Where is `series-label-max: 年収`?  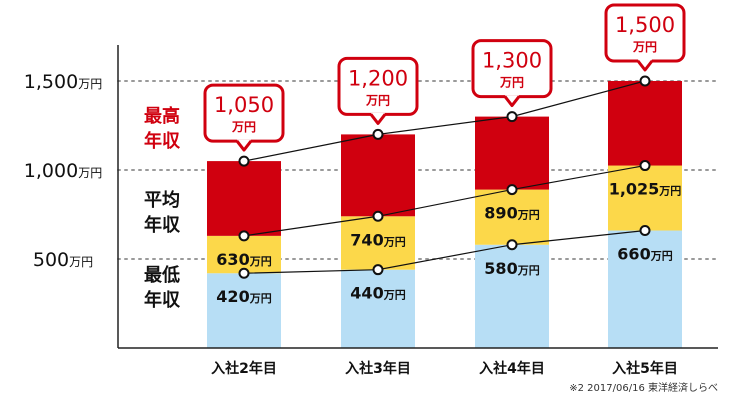 series-label-max: 年収 is located at coordinates (162, 141).